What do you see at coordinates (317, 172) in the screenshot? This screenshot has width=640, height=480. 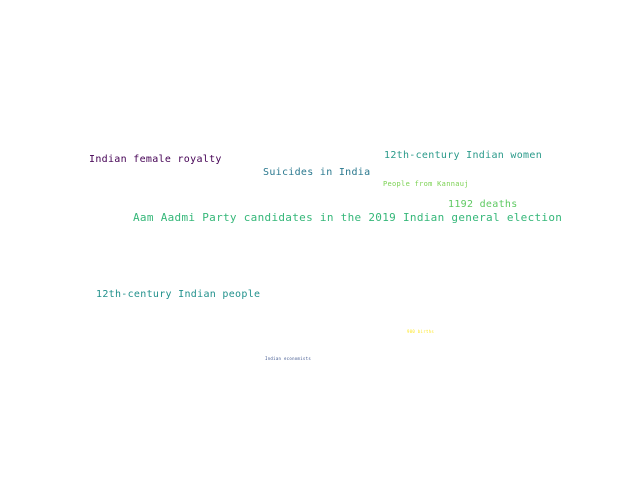 I see `word-suicides-in-india: Suicides in India` at bounding box center [317, 172].